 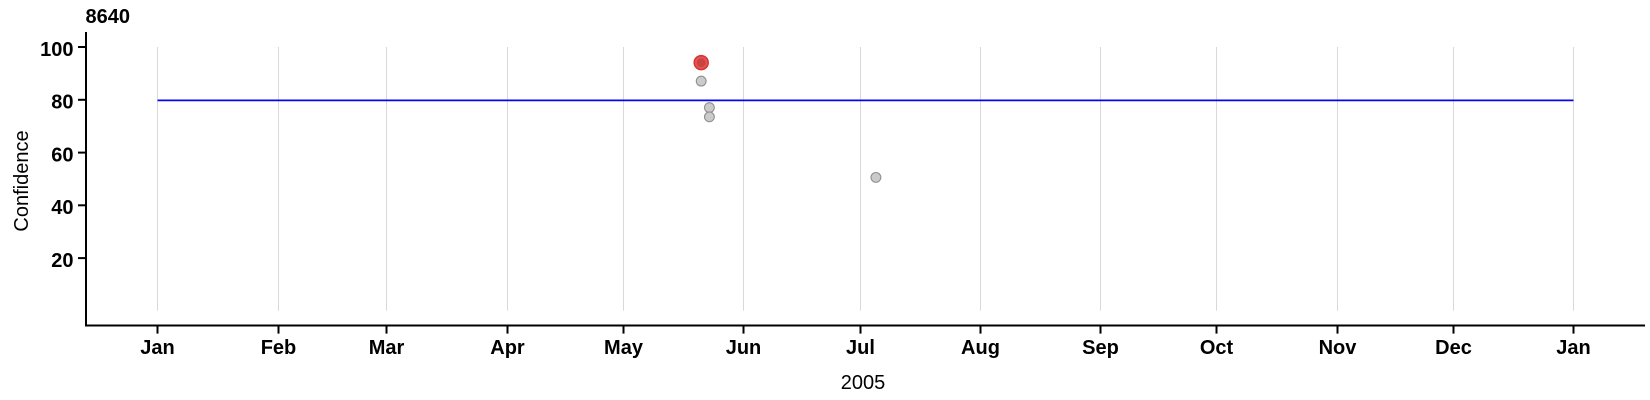 I want to click on svg-text: 100, so click(x=56, y=50).